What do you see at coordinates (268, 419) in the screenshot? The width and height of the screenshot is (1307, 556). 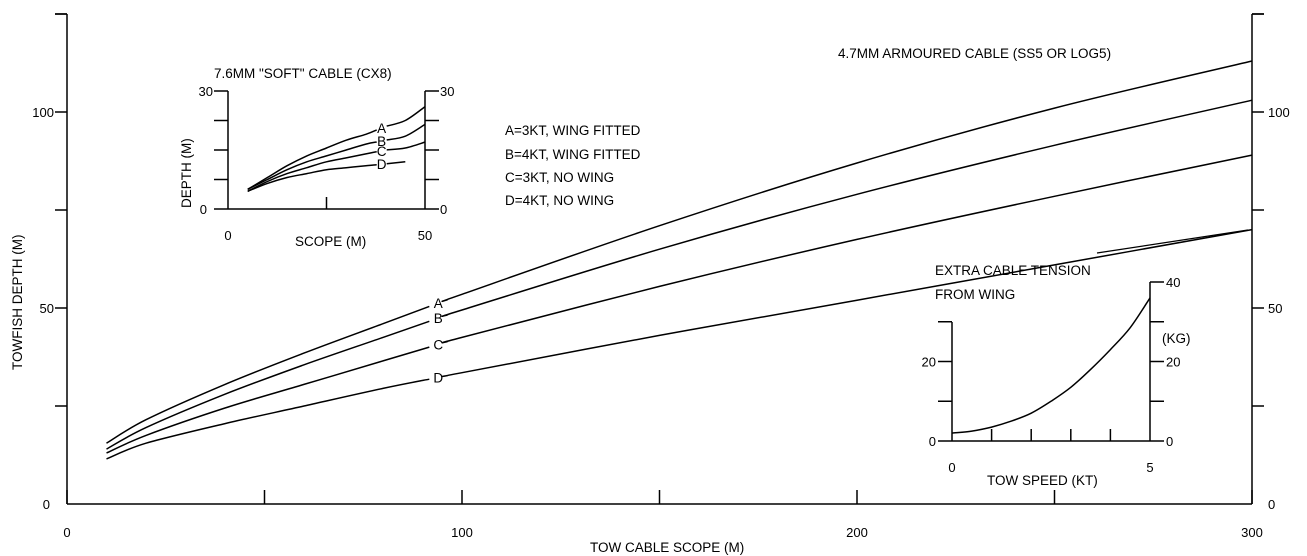 I see `main-curve-d-left` at bounding box center [268, 419].